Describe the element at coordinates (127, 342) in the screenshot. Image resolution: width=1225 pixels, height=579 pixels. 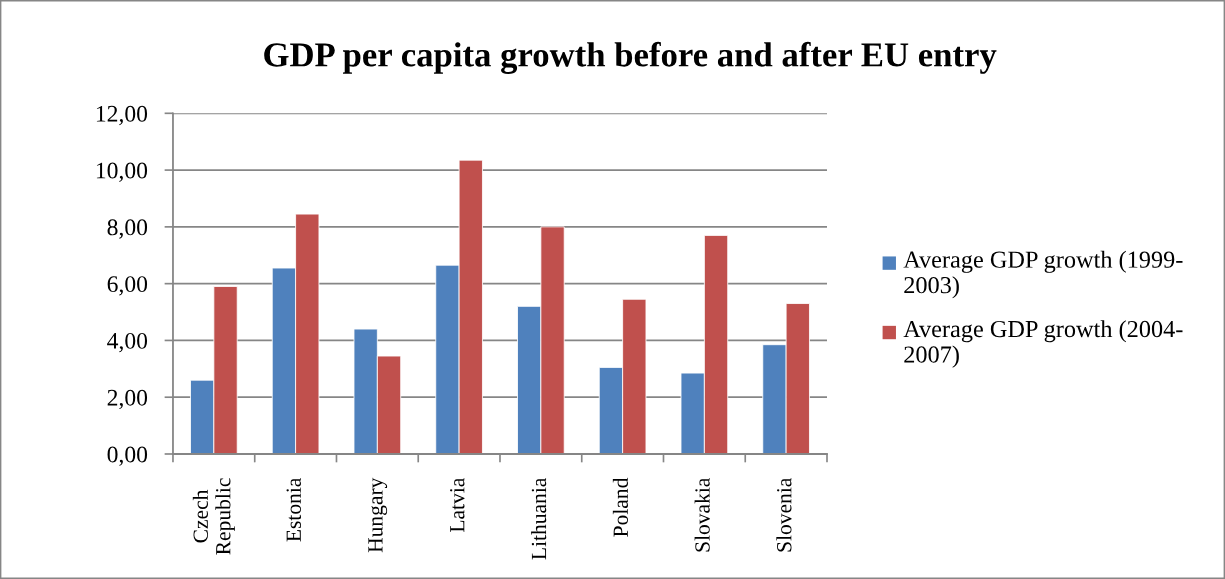
I see `y-tick-label: 4,00` at that location.